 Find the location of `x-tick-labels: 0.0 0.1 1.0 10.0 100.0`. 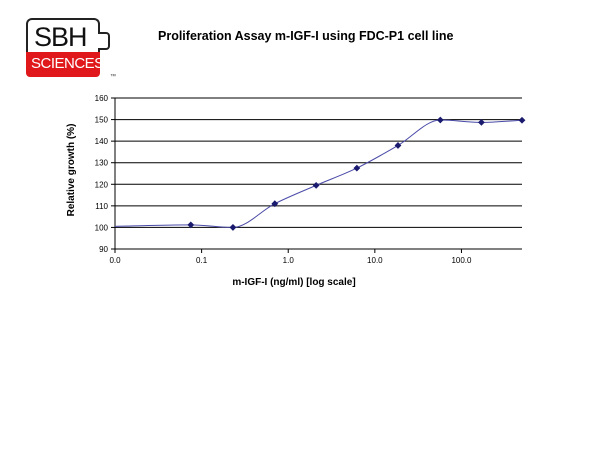

x-tick-labels: 0.0 0.1 1.0 10.0 100.0 is located at coordinates (290, 260).